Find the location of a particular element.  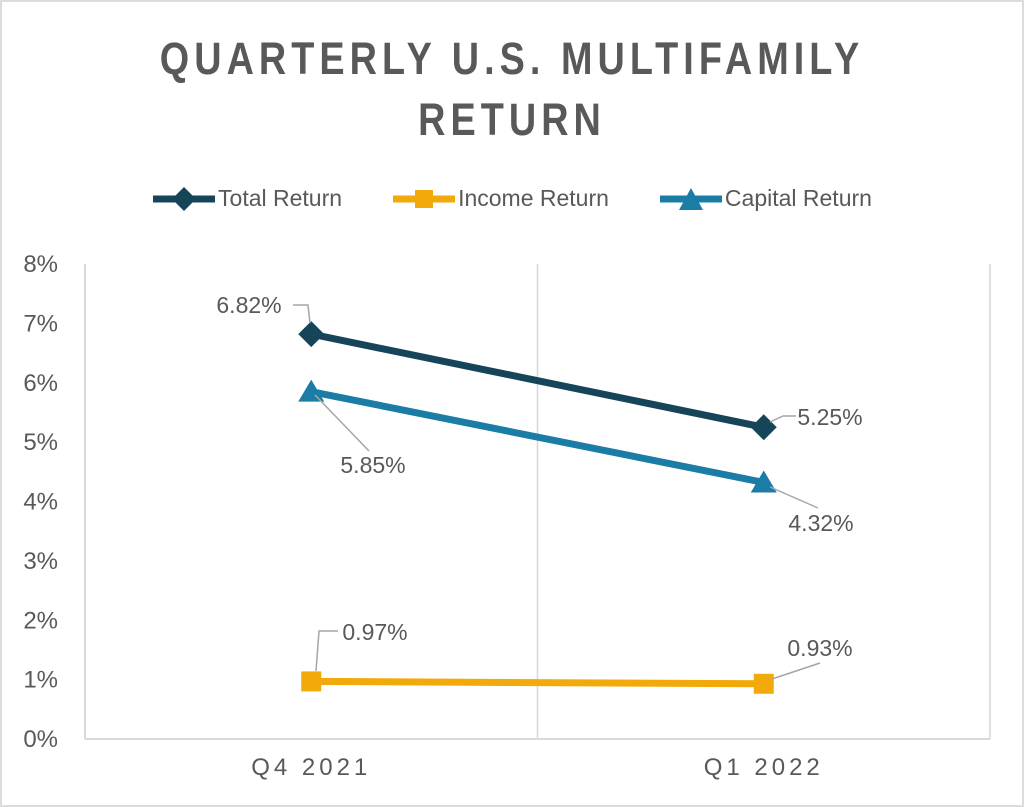

income-return-line is located at coordinates (537, 682).